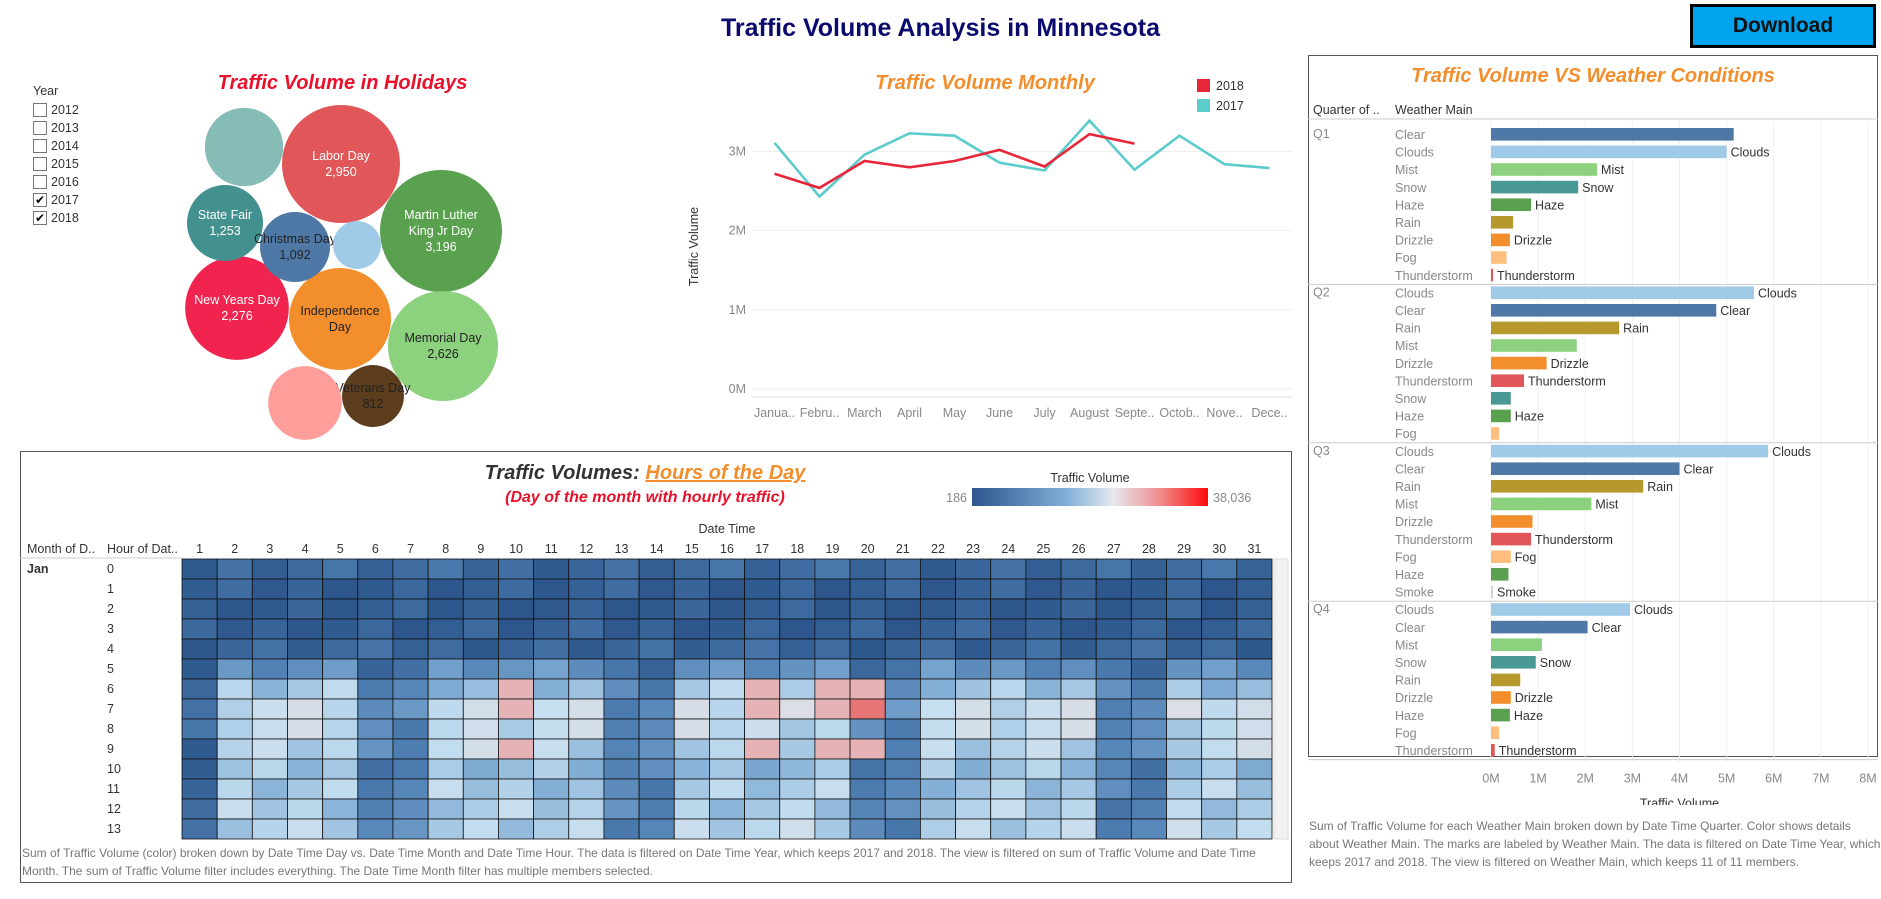 The width and height of the screenshot is (1881, 899). What do you see at coordinates (56, 164) in the screenshot?
I see `year-option-2015: 2015` at bounding box center [56, 164].